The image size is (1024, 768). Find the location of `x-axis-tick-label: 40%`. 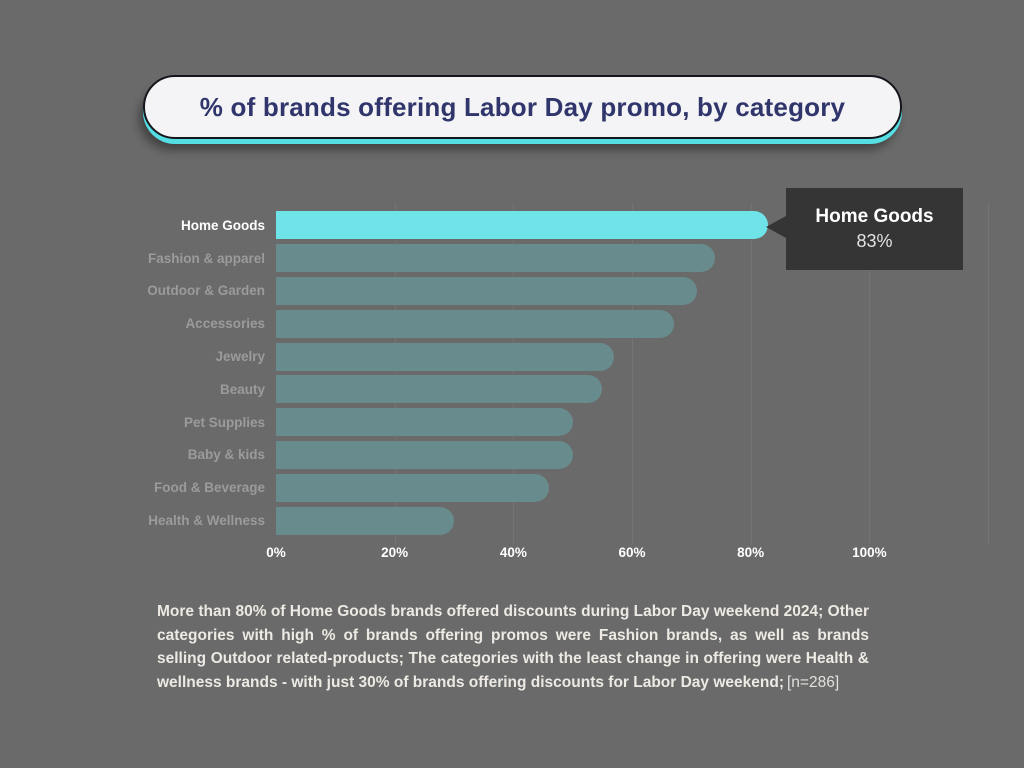

x-axis-tick-label: 40% is located at coordinates (513, 552).